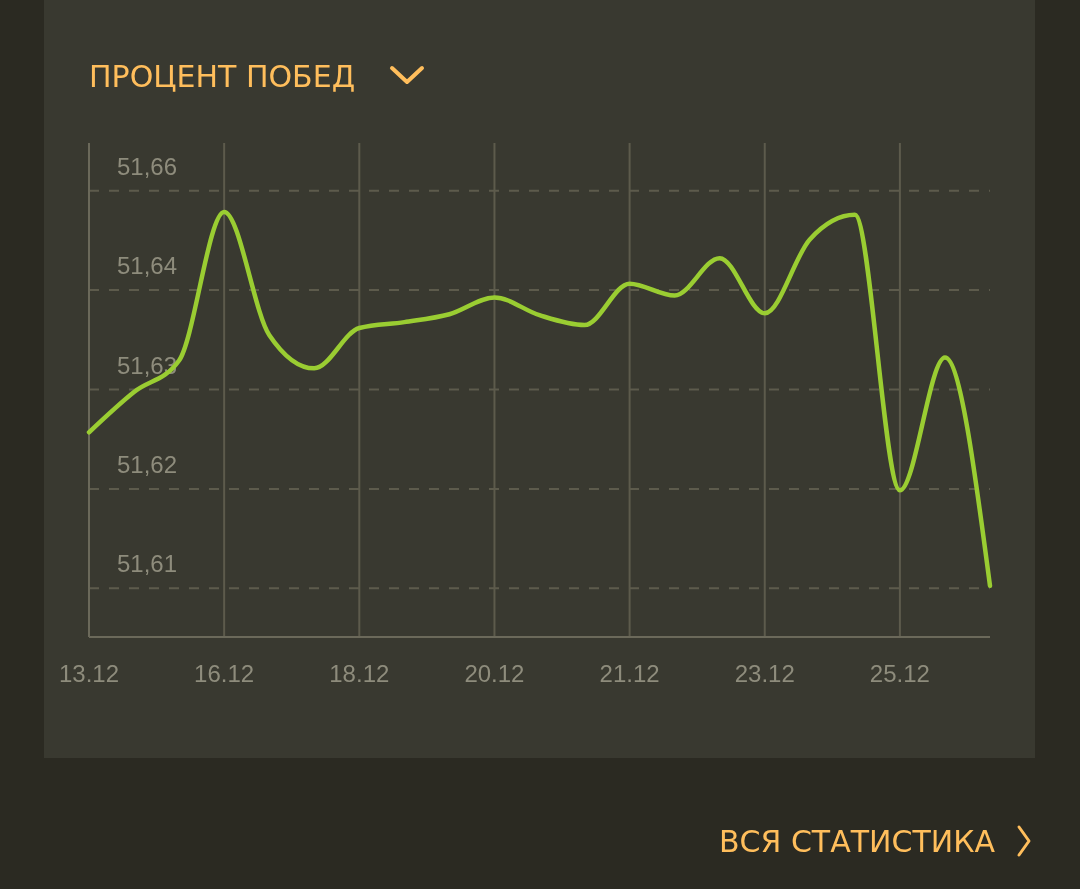 This screenshot has height=889, width=1080. Describe the element at coordinates (764, 673) in the screenshot. I see `x-tick-label: 23.12` at that location.